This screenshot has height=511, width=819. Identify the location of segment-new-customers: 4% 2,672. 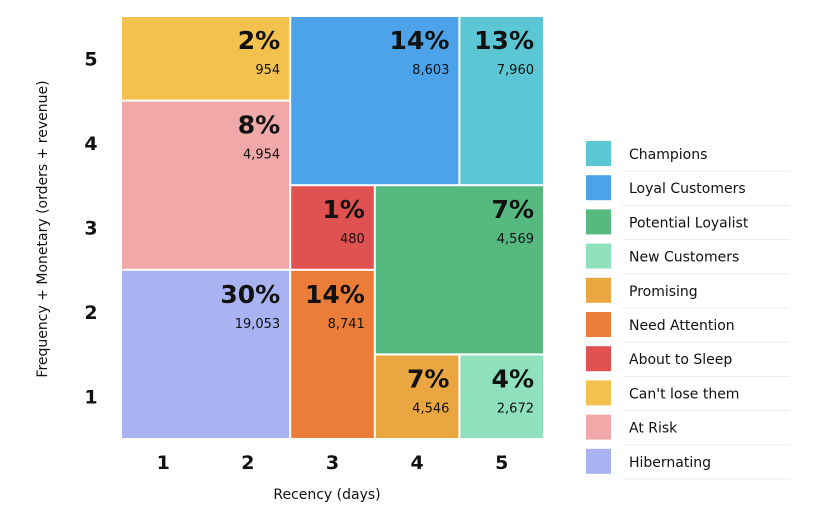
(501, 396).